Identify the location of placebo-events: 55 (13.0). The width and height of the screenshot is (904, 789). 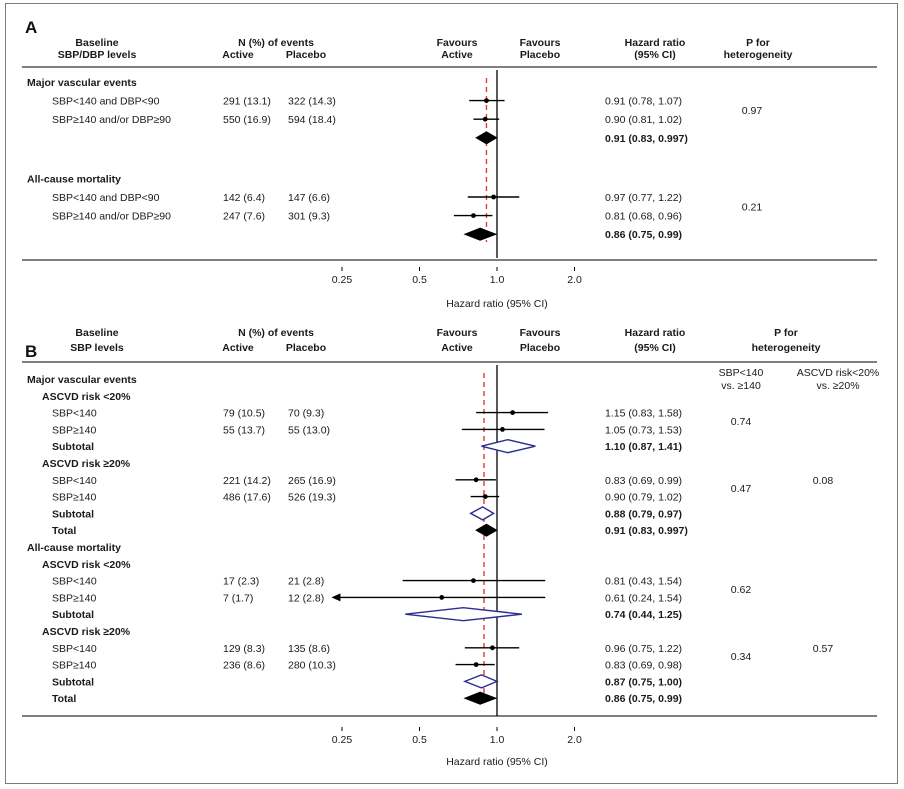
(309, 430).